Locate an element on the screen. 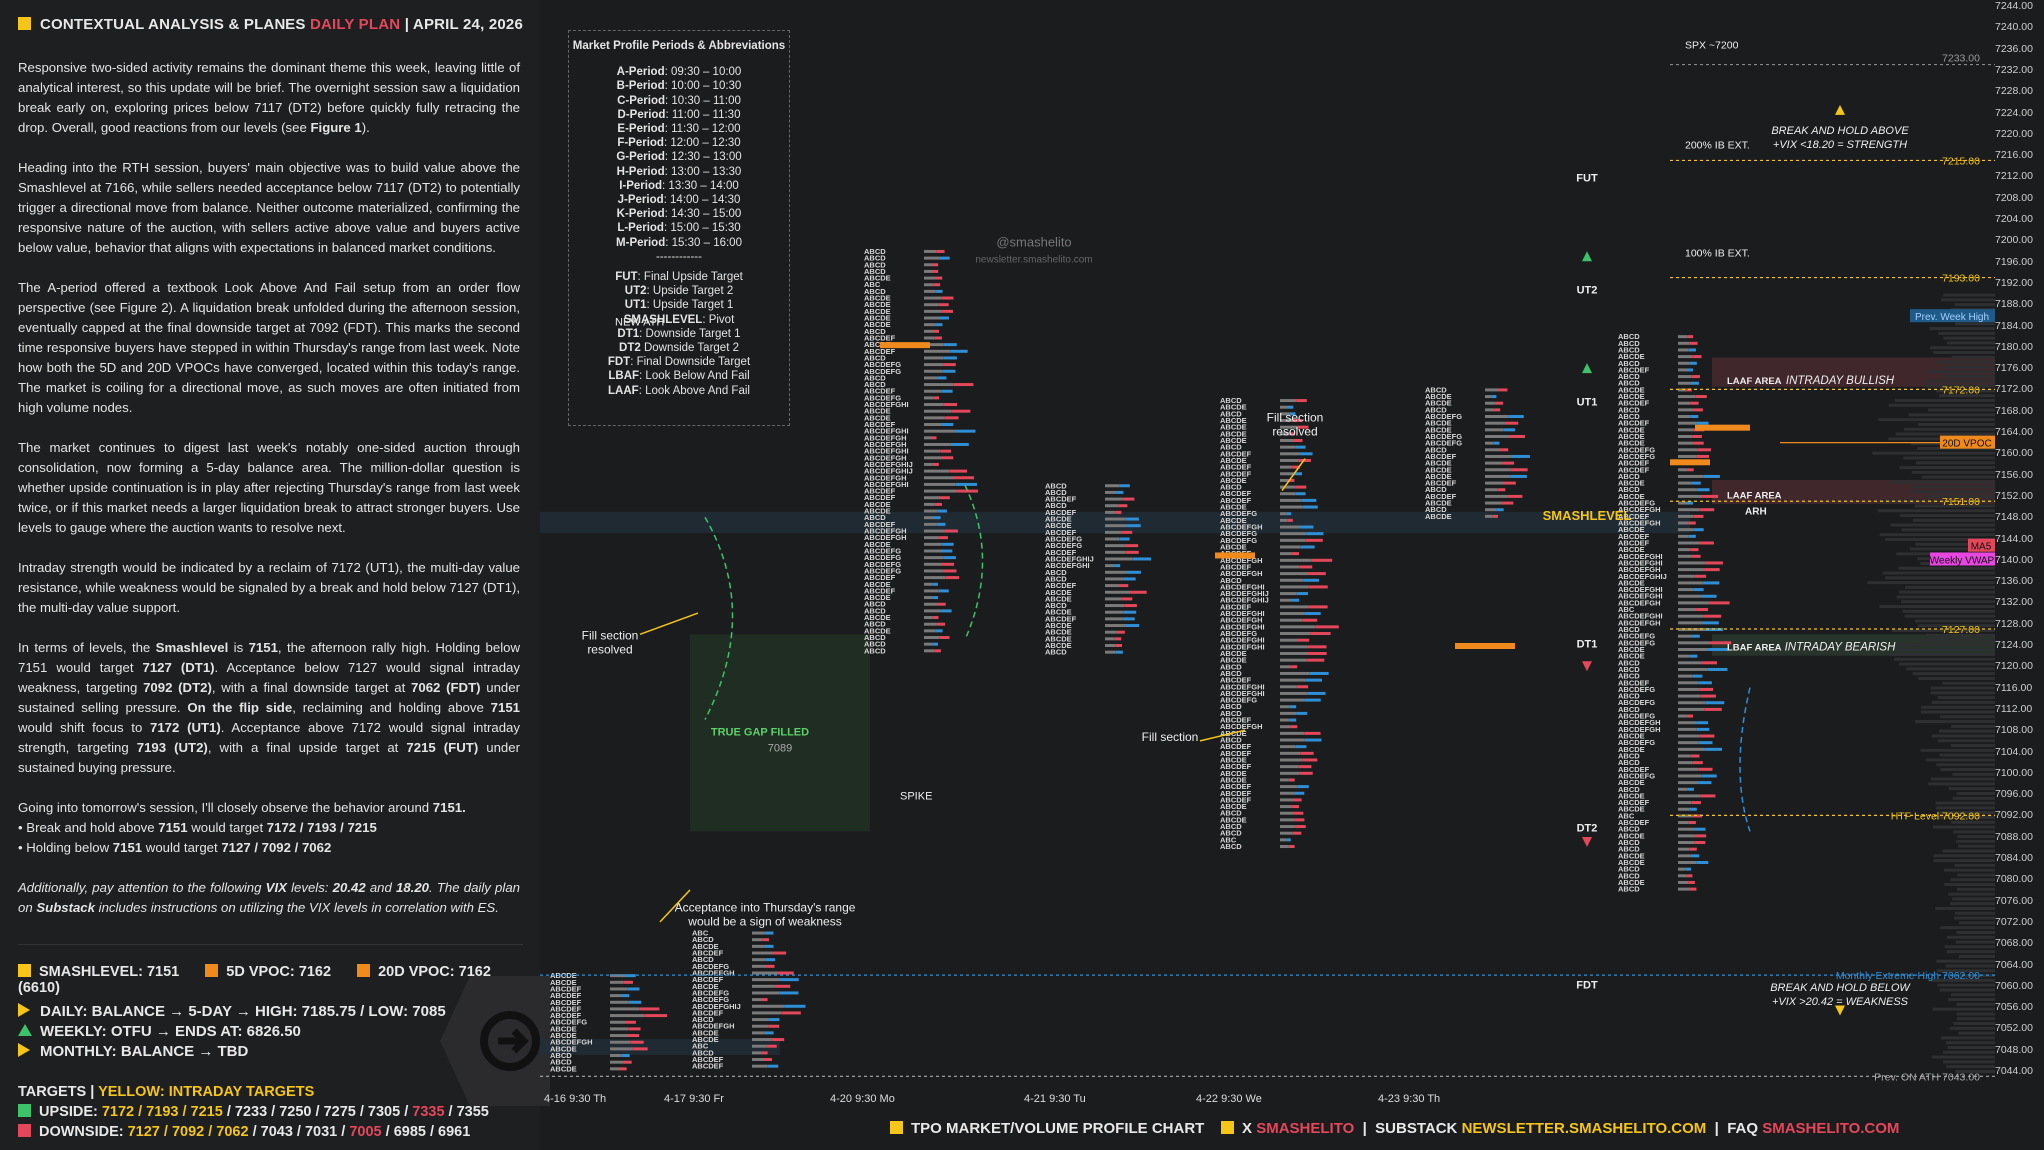 This screenshot has height=1150, width=2044. date-label: 4-22 9:30 We is located at coordinates (1229, 1099).